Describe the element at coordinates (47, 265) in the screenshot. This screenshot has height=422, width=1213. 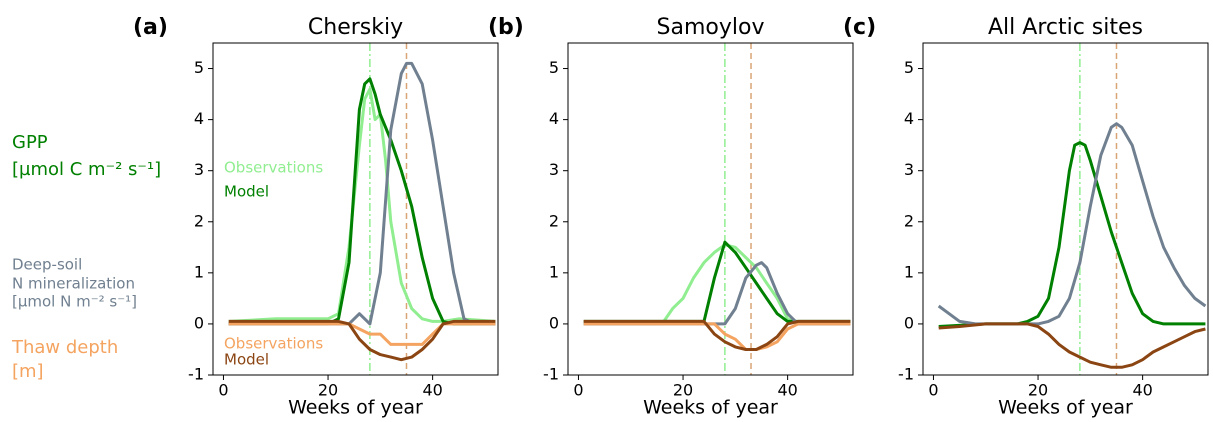
I see `row-label: Deep-soil` at that location.